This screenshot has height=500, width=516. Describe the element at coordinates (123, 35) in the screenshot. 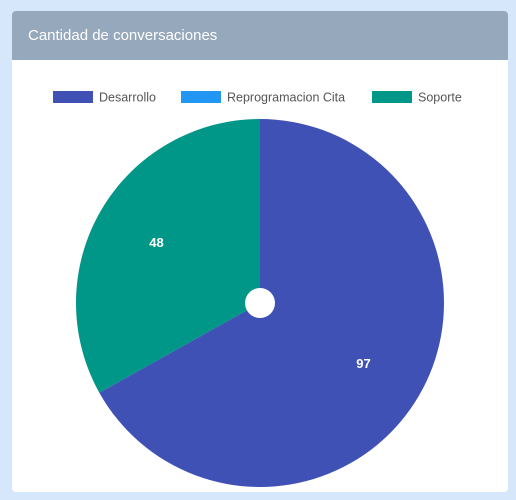

I see `card-title: Cantidad de conversaciones` at that location.